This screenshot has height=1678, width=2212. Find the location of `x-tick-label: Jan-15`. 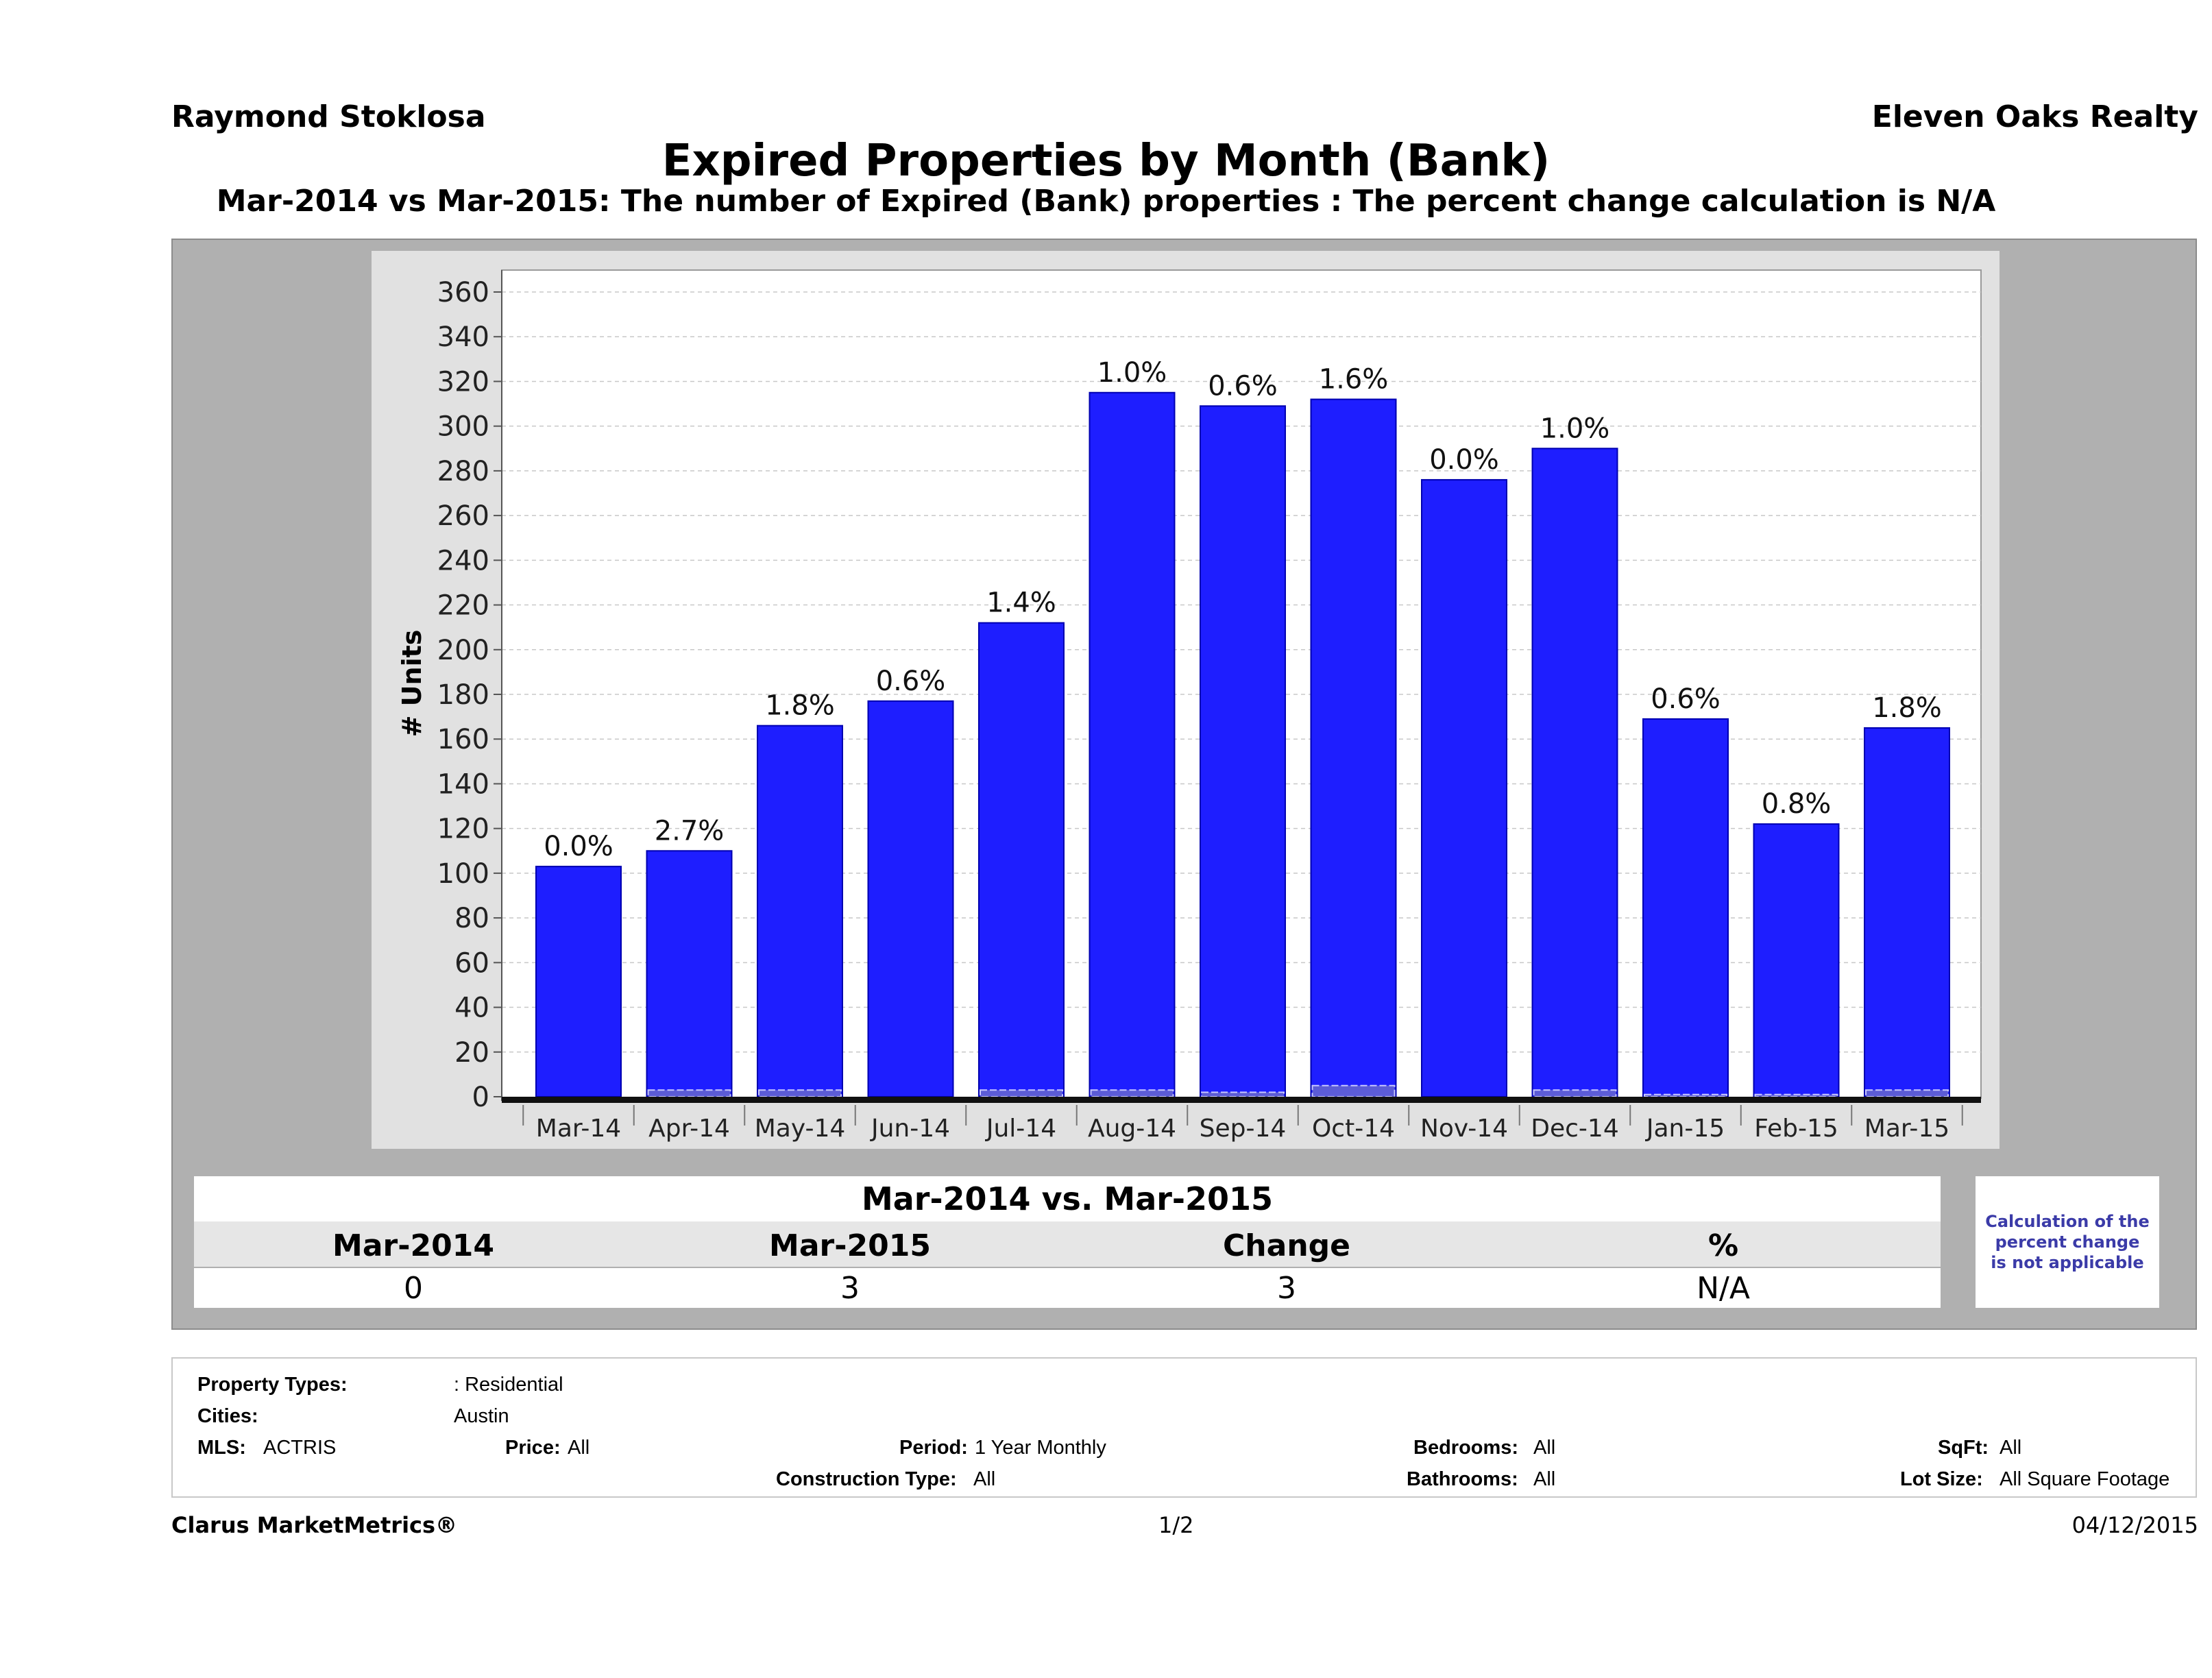

x-tick-label: Jan-15 is located at coordinates (1685, 1129).